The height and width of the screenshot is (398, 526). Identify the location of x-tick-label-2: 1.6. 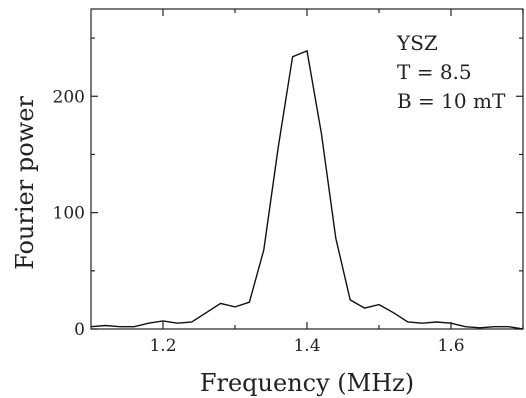
(450, 346).